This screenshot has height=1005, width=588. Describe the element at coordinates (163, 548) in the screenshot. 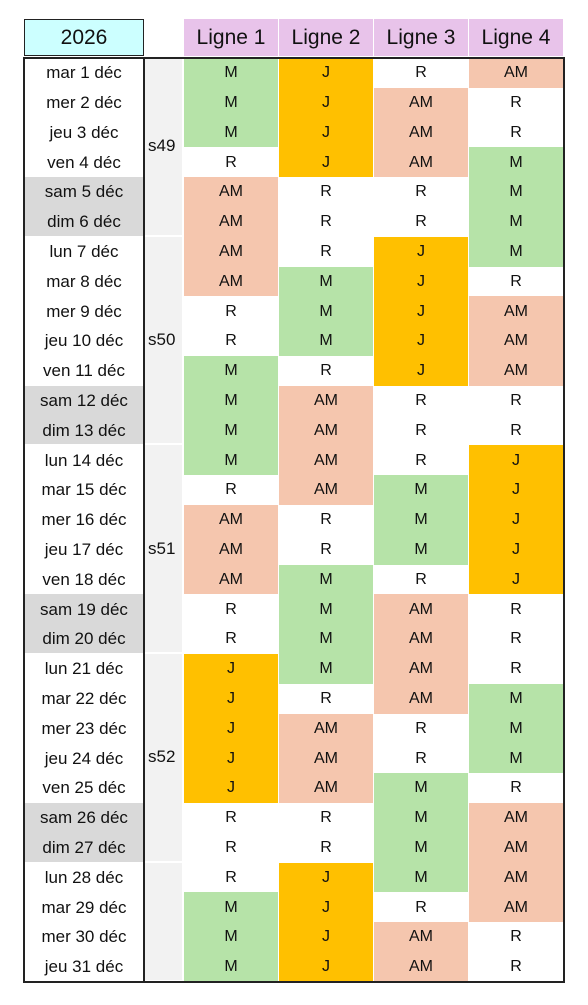

I see `week-label: s51` at that location.